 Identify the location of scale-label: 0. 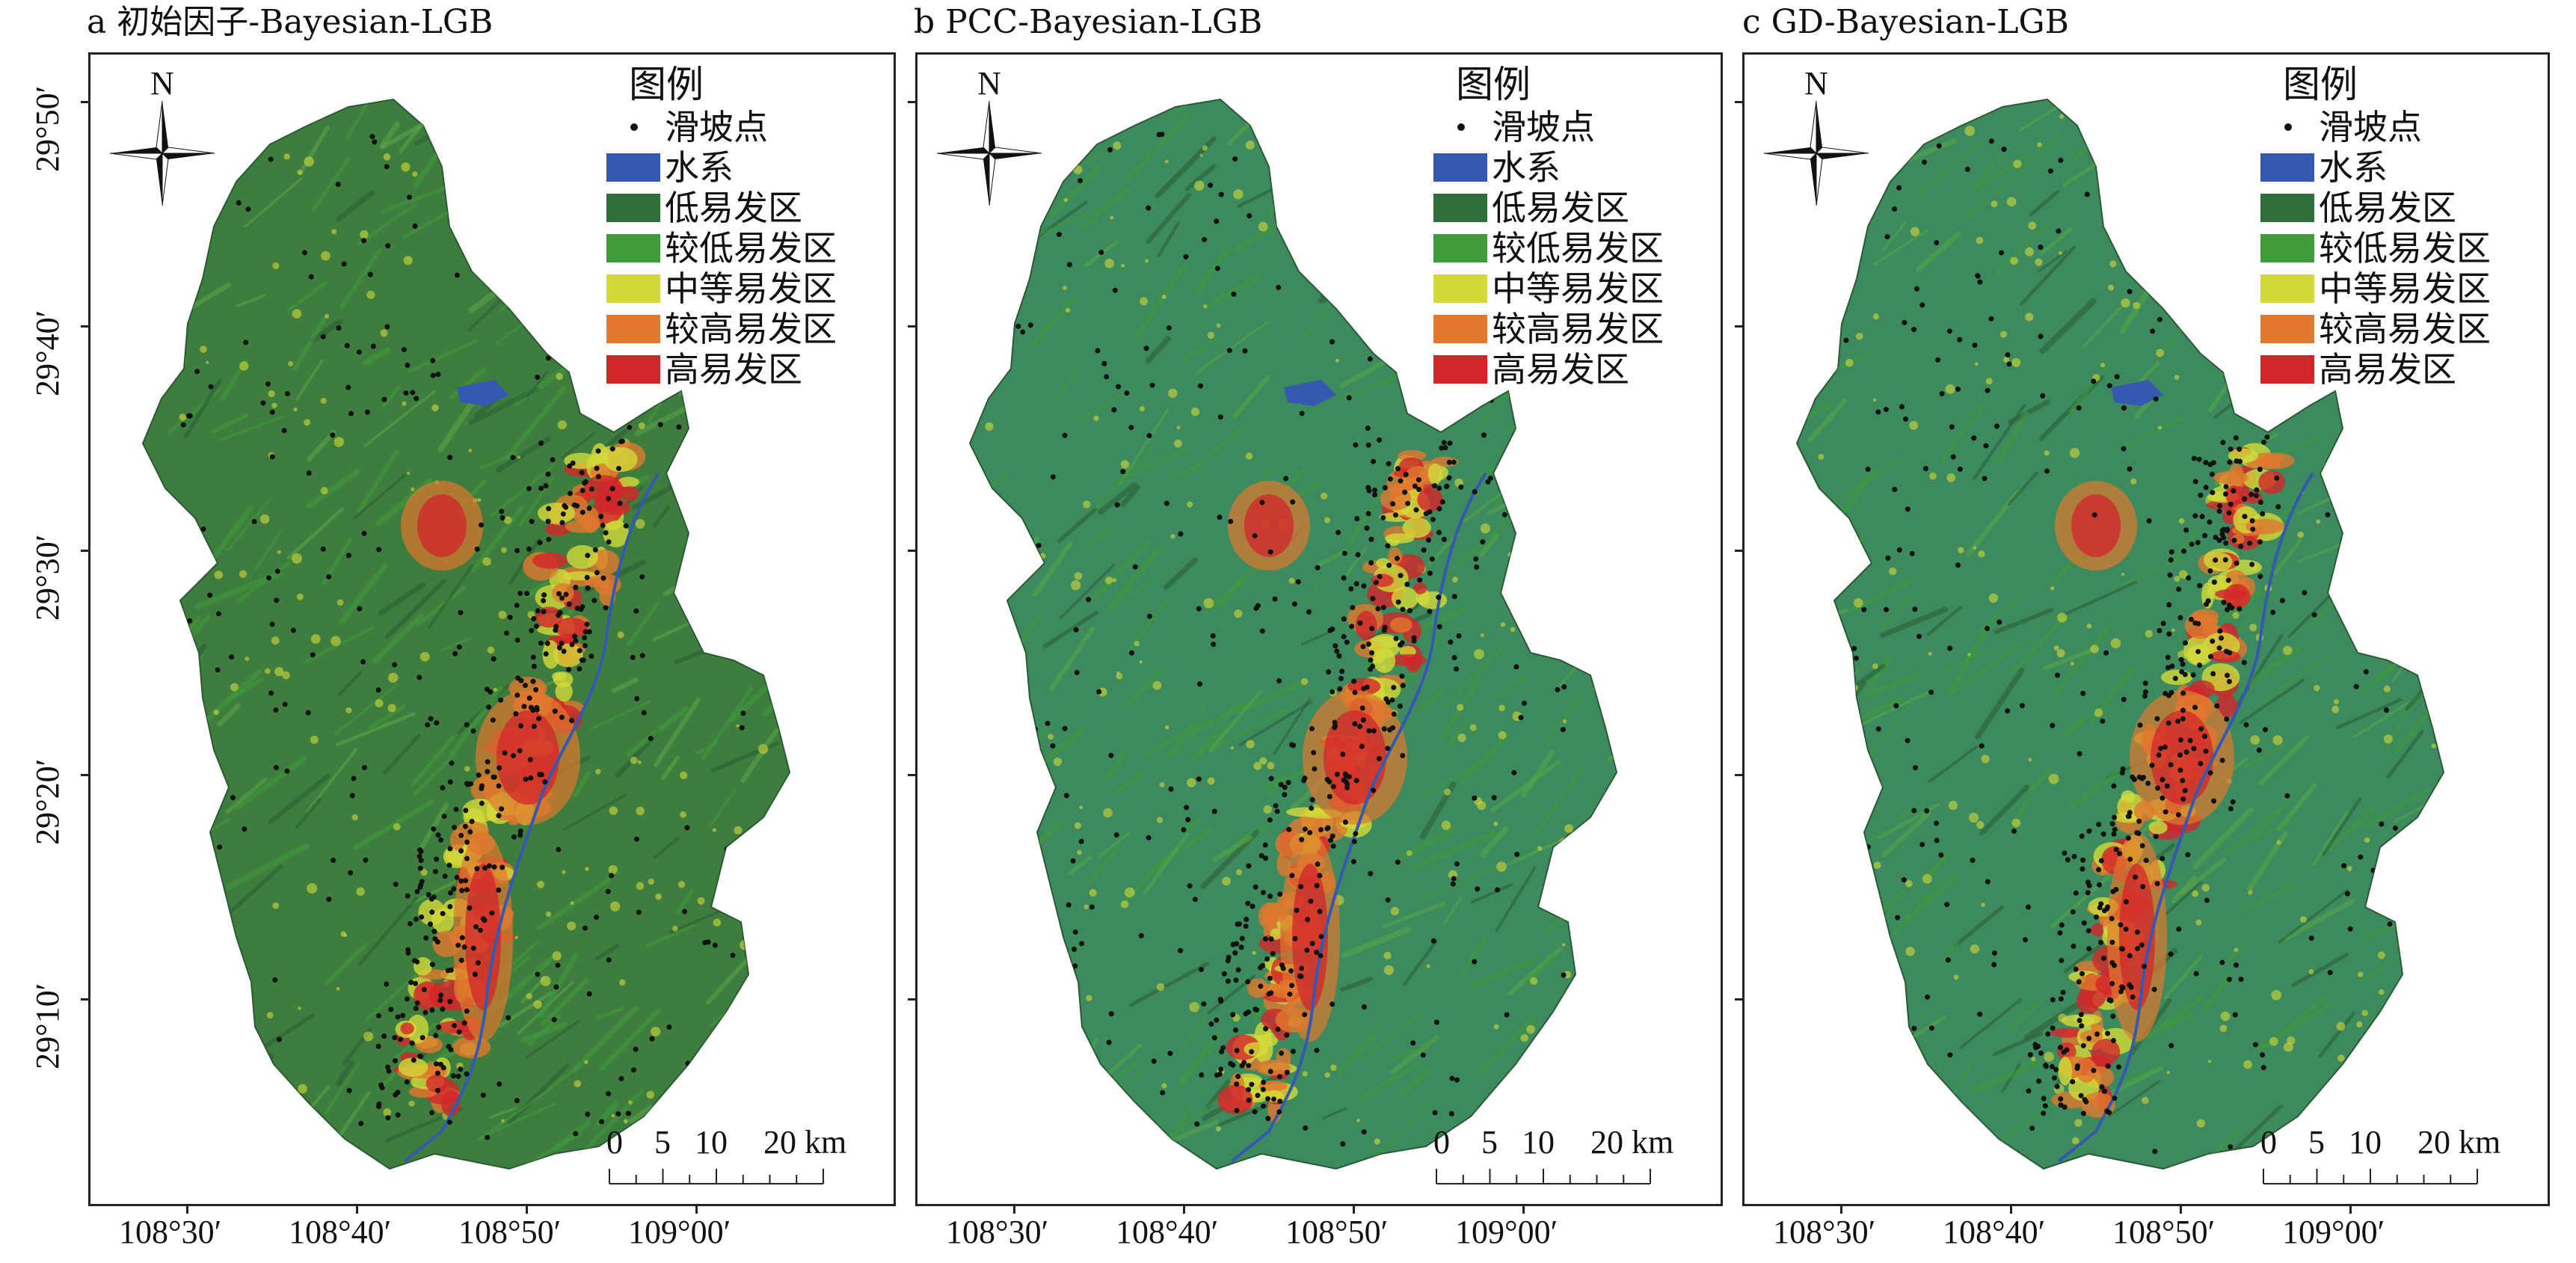
(1441, 1142).